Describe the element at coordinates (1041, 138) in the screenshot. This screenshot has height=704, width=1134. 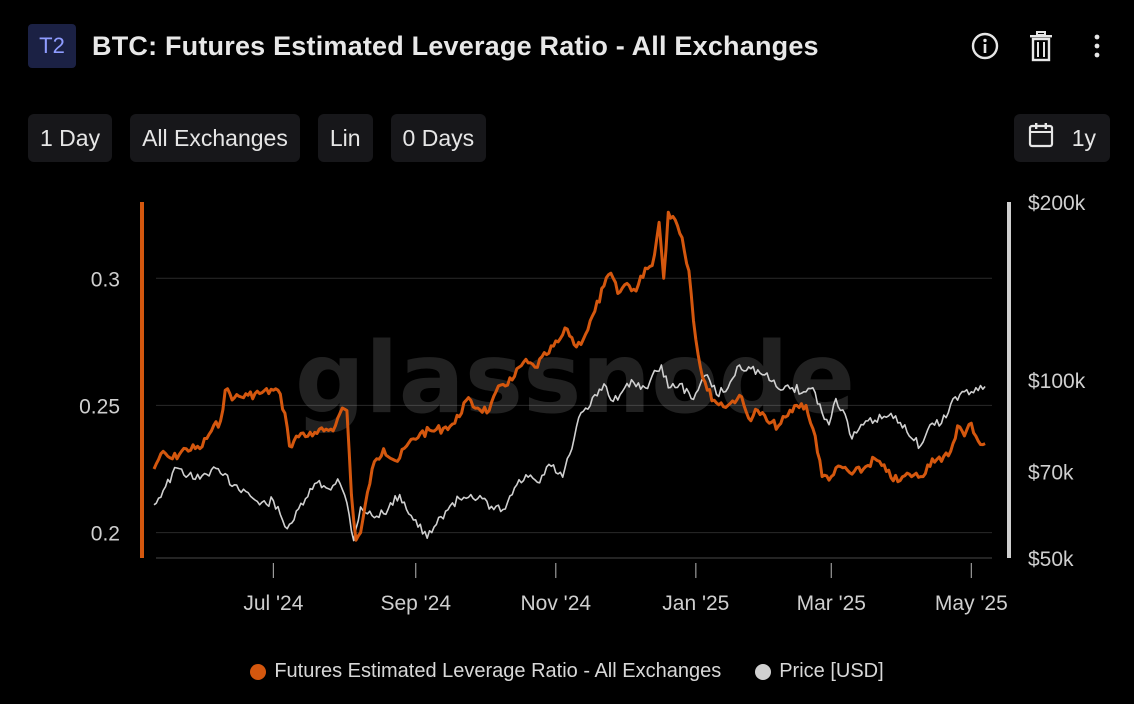
I see `calendar-icon` at that location.